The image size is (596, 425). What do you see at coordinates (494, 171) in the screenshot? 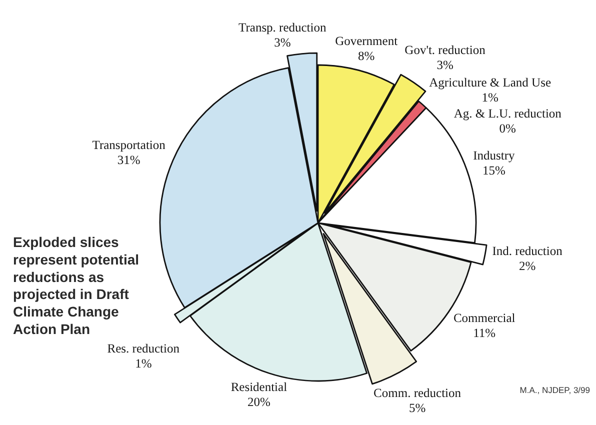
I see `data-label: 15%` at bounding box center [494, 171].